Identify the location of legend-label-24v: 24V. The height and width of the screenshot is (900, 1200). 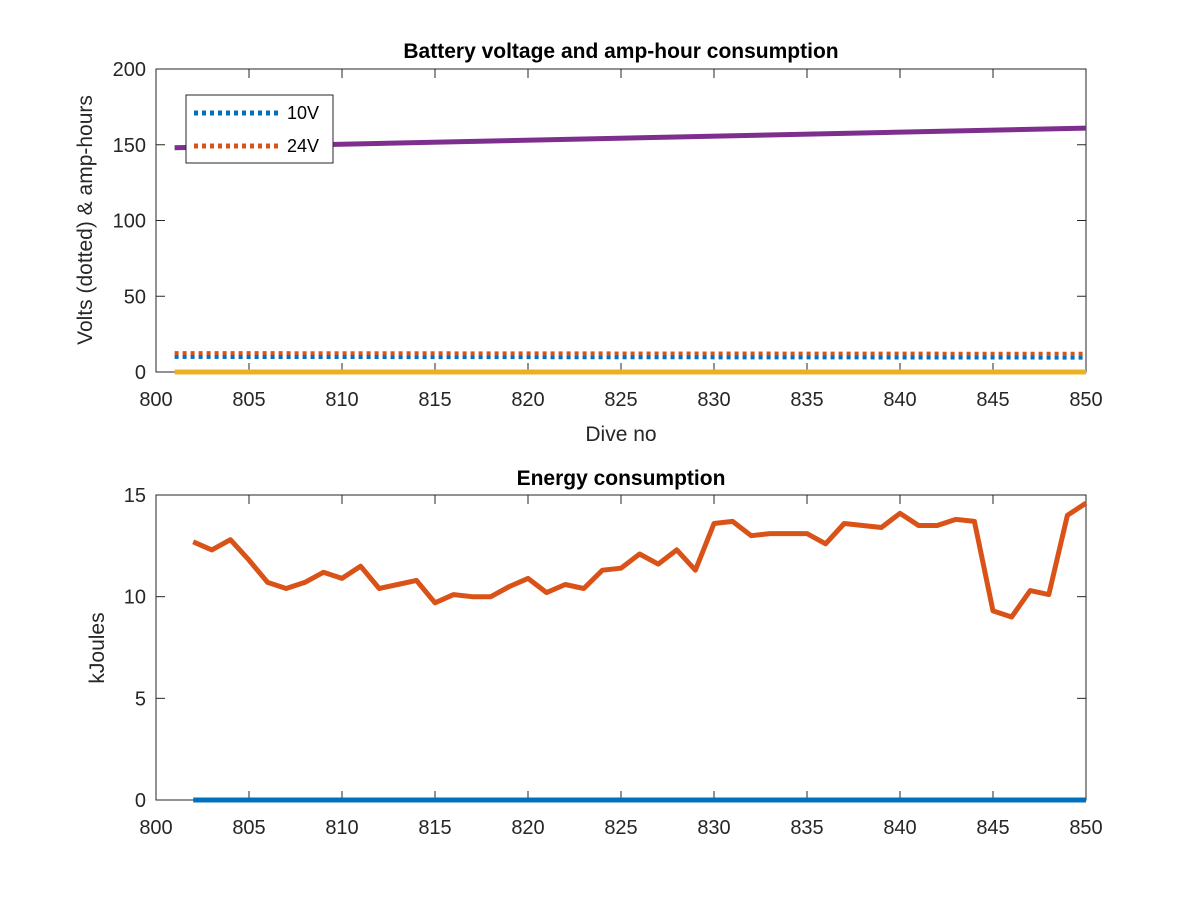
(303, 146).